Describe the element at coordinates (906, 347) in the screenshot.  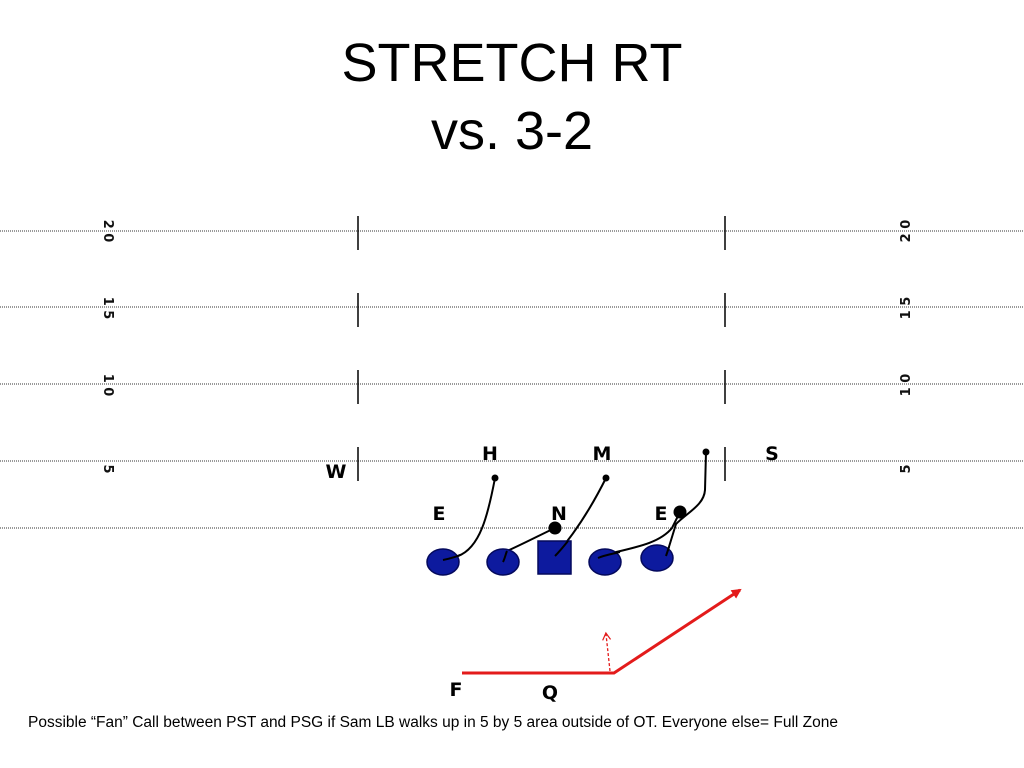
I see `yard-numbers-right: 2 0 1 5 1 0 5` at that location.